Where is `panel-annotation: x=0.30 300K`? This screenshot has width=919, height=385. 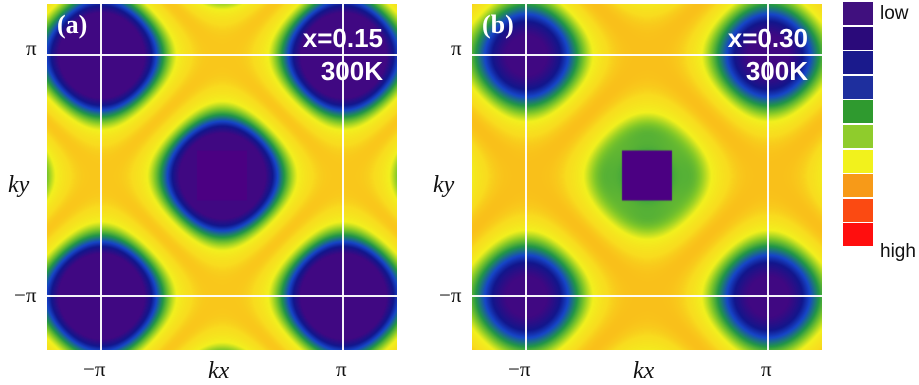 panel-annotation: x=0.30 300K is located at coordinates (768, 55).